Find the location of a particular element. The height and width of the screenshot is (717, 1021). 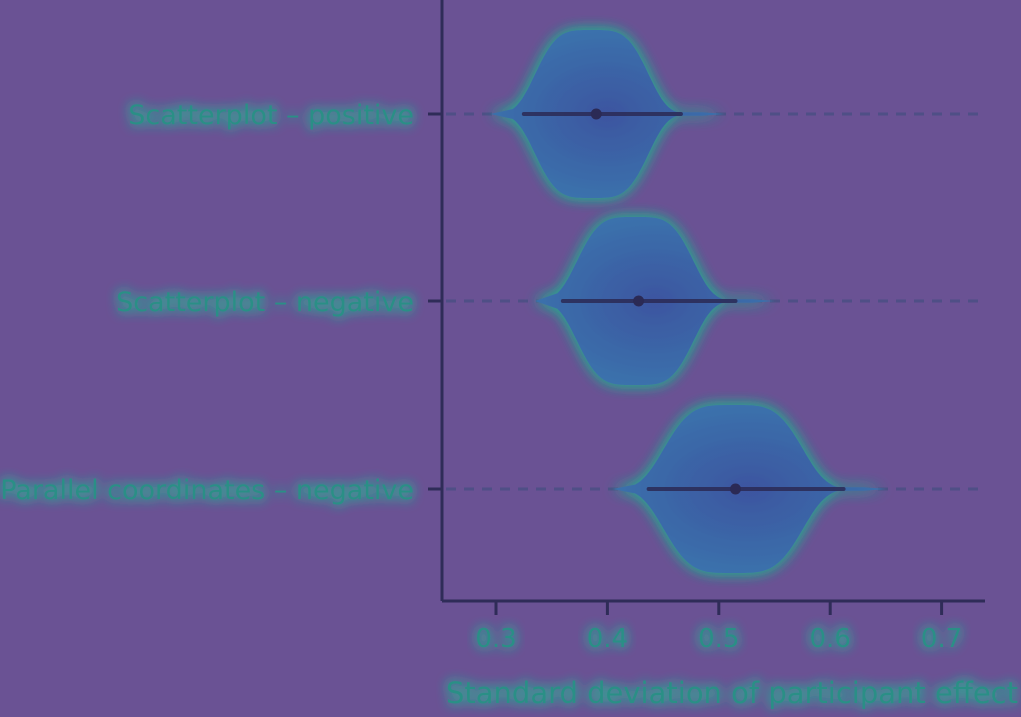

x-tick-label: 0.4 is located at coordinates (607, 639).